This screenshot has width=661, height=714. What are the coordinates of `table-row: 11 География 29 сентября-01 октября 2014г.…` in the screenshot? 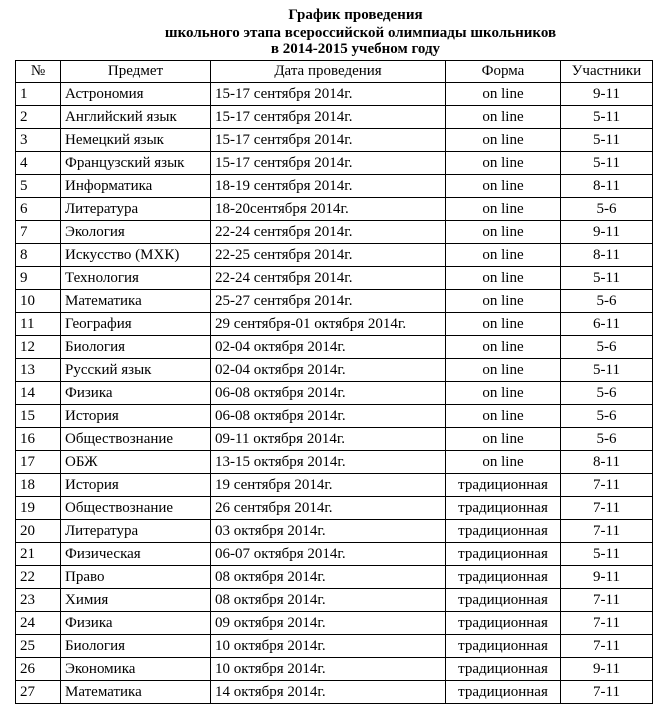 It's located at (334, 324).